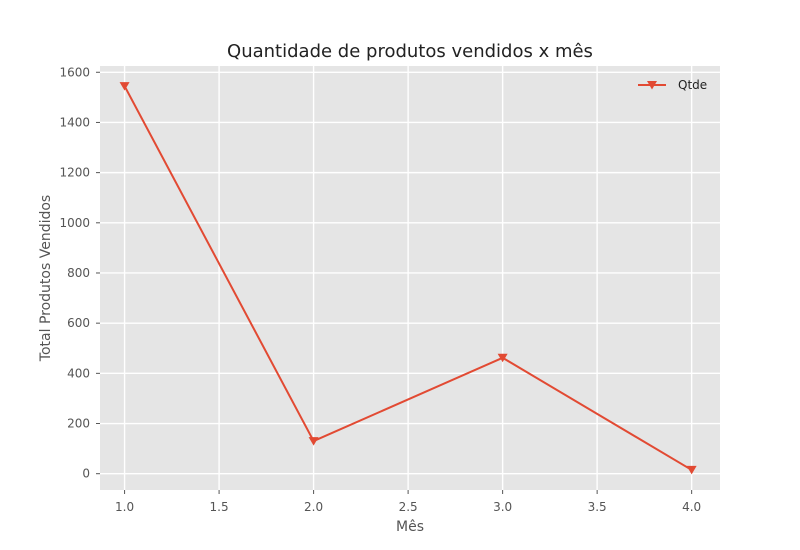 This screenshot has width=800, height=550. What do you see at coordinates (502, 507) in the screenshot?
I see `x-tick-label: 3.0` at bounding box center [502, 507].